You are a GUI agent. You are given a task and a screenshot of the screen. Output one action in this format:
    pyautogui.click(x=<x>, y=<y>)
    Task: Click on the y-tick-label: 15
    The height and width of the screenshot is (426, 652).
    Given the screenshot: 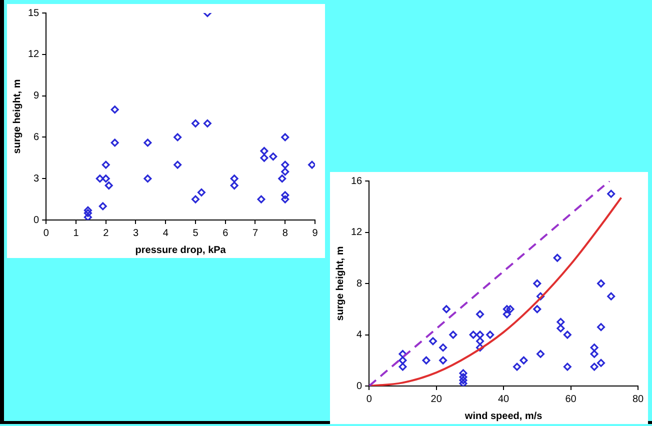 What is the action you would take?
    pyautogui.click(x=34, y=13)
    